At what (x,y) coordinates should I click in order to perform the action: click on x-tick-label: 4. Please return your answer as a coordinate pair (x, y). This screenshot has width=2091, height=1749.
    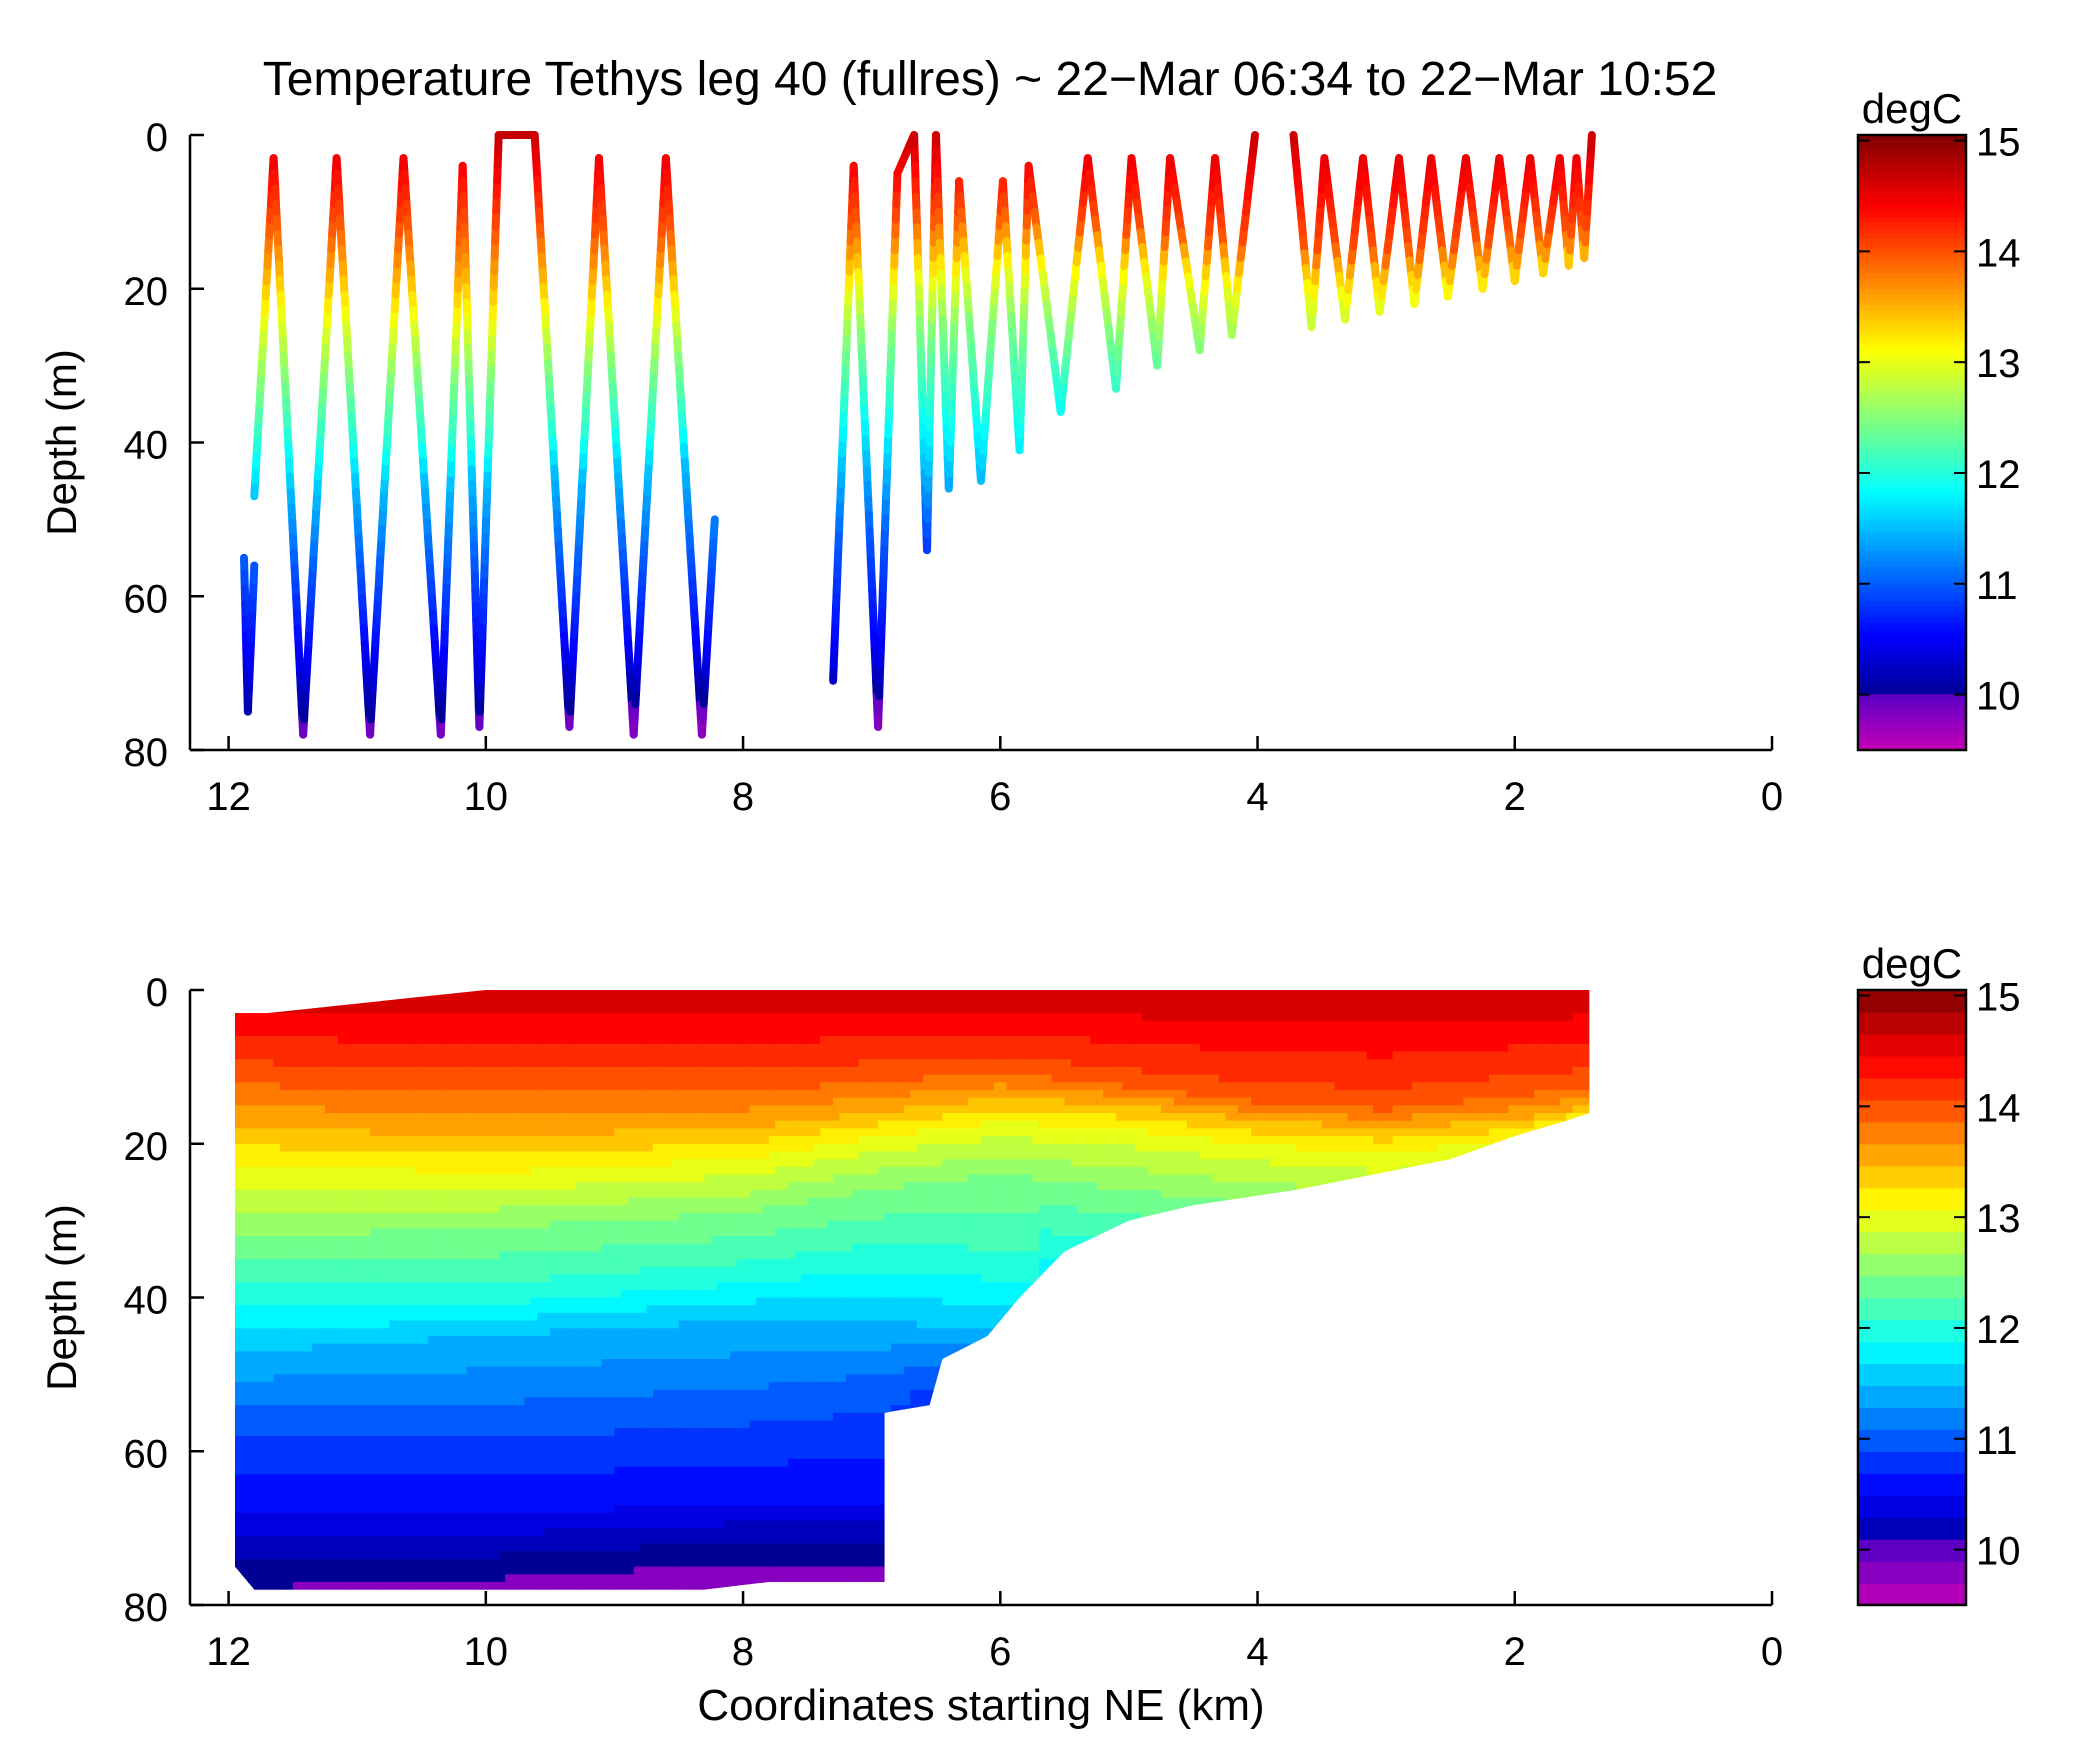
    Looking at the image, I should click on (1257, 797).